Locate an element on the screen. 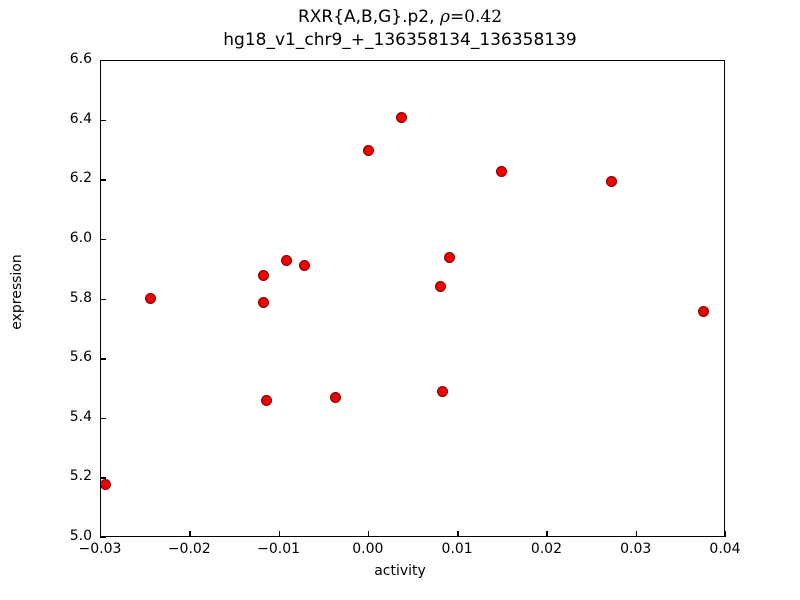 The height and width of the screenshot is (600, 800). chart-title-line-1: RXR{A,B,G}.p2, ρ=0.42 is located at coordinates (400, 17).